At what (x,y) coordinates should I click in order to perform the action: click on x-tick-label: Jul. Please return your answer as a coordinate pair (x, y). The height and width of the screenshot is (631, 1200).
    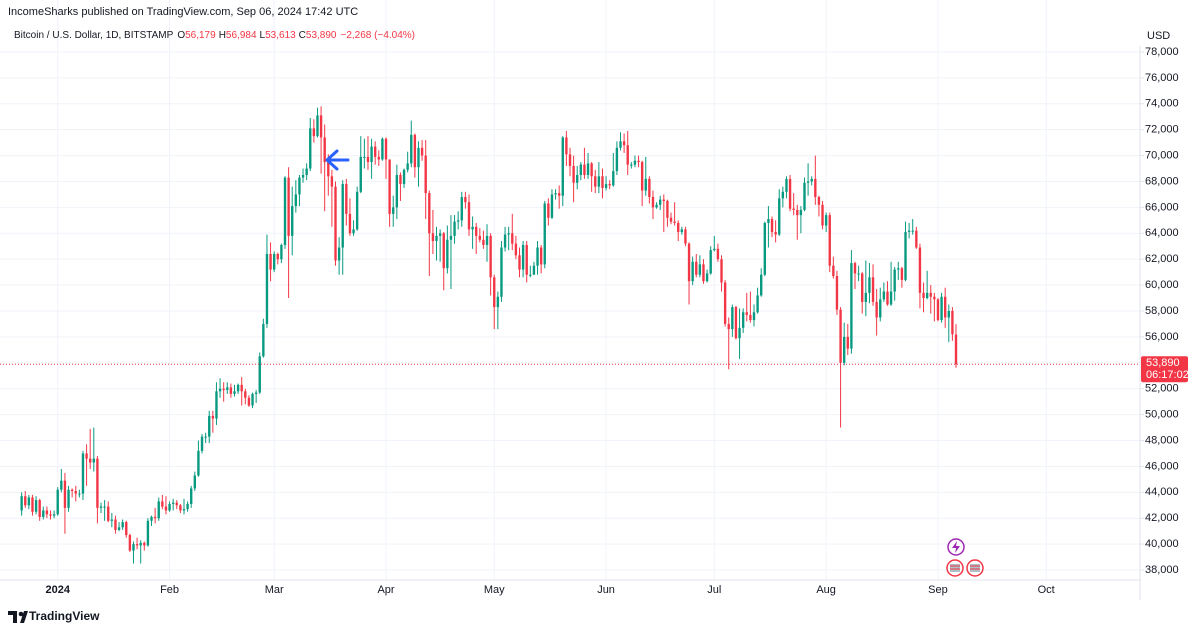
    Looking at the image, I should click on (714, 590).